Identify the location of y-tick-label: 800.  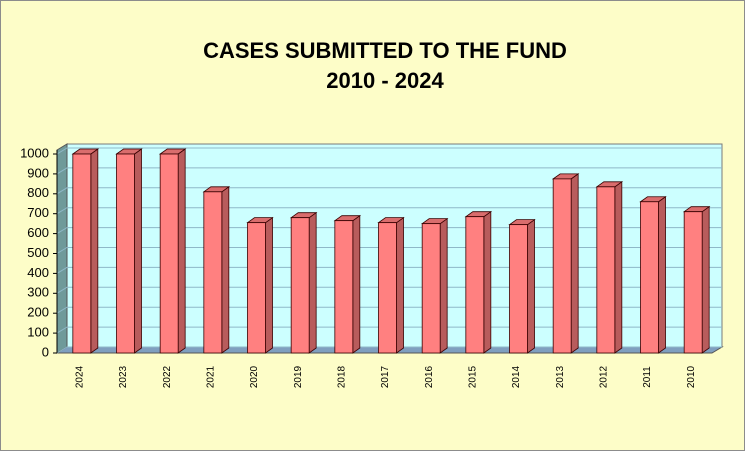
(38, 192).